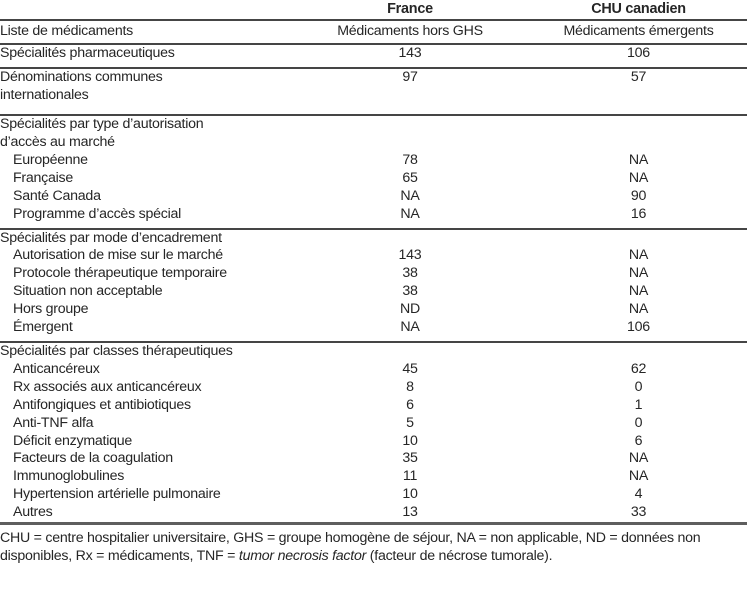 The height and width of the screenshot is (590, 747). What do you see at coordinates (88, 291) in the screenshot?
I see `row-label: Situation non acceptable` at bounding box center [88, 291].